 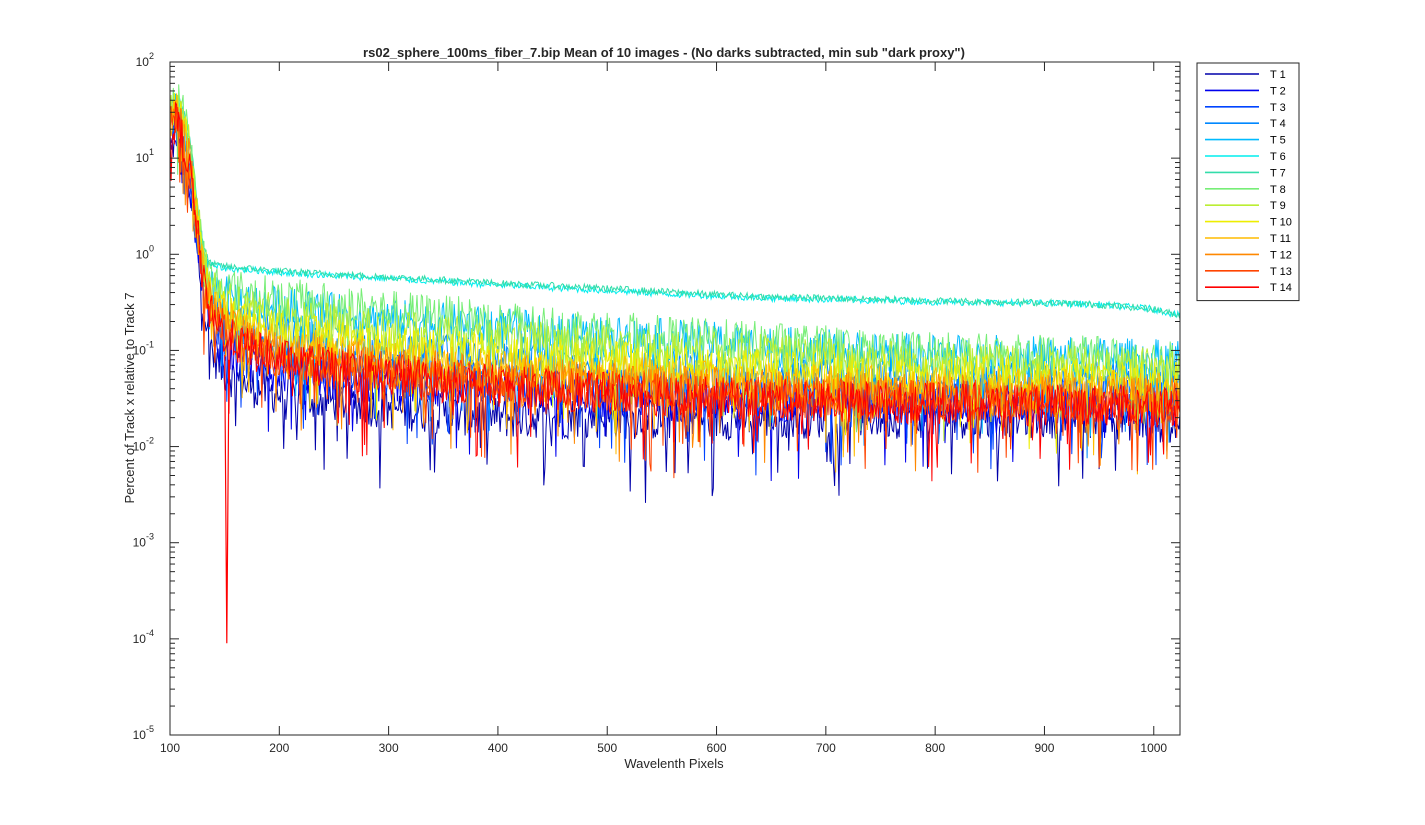 What do you see at coordinates (145, 156) in the screenshot?
I see `y-tick-label: 10¹` at bounding box center [145, 156].